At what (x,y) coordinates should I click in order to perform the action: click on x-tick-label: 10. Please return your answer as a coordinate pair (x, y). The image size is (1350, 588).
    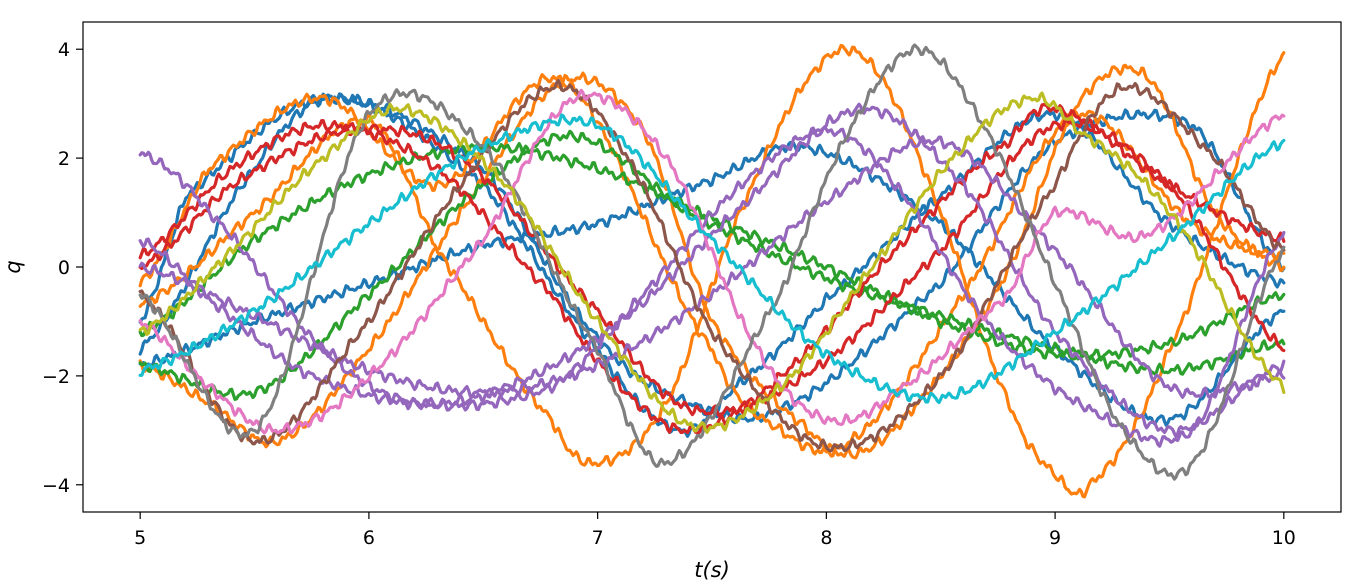
    Looking at the image, I should click on (1284, 538).